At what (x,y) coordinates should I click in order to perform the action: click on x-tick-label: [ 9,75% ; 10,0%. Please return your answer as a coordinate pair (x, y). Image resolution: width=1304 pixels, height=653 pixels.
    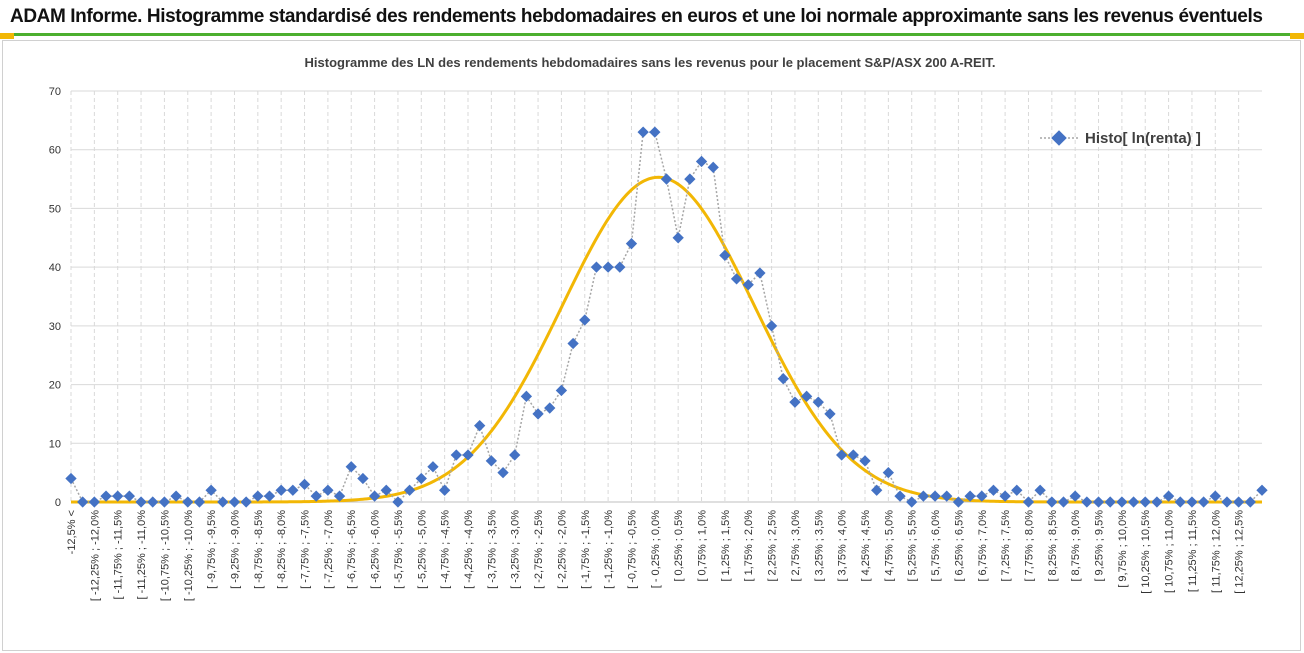
    Looking at the image, I should click on (1123, 549).